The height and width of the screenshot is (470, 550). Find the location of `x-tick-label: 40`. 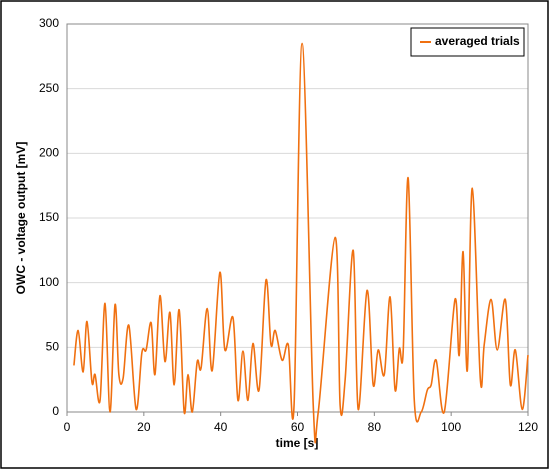

x-tick-label: 40 is located at coordinates (221, 427).